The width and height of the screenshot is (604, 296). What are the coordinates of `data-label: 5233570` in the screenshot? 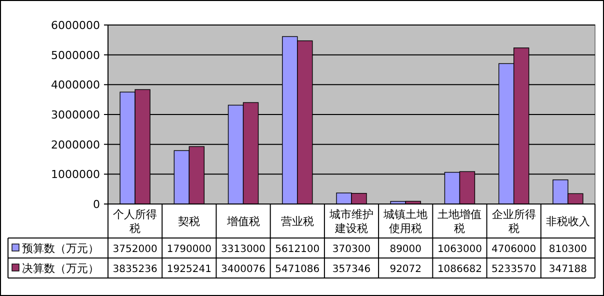 It's located at (514, 269).